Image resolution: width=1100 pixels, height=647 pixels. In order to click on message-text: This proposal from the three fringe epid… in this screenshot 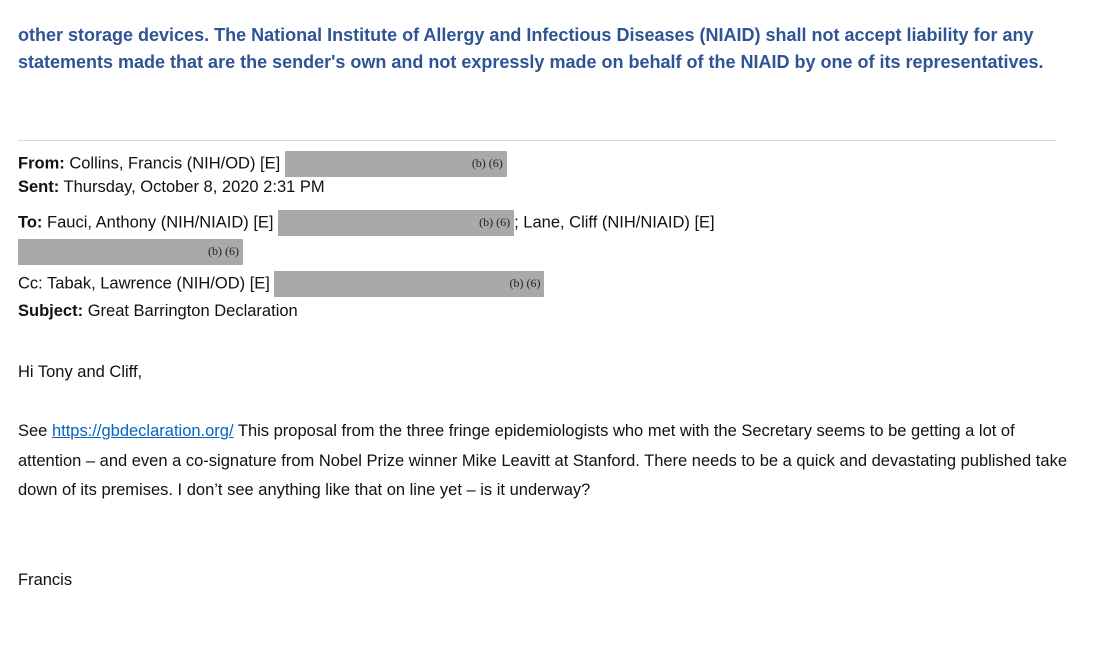, I will do `click(542, 460)`.